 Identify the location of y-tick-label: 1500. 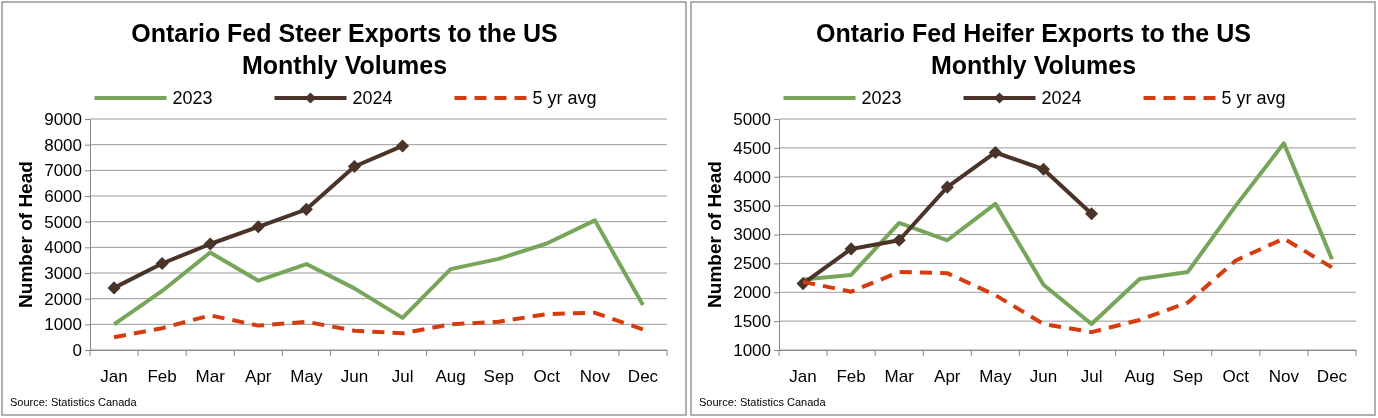
(752, 322).